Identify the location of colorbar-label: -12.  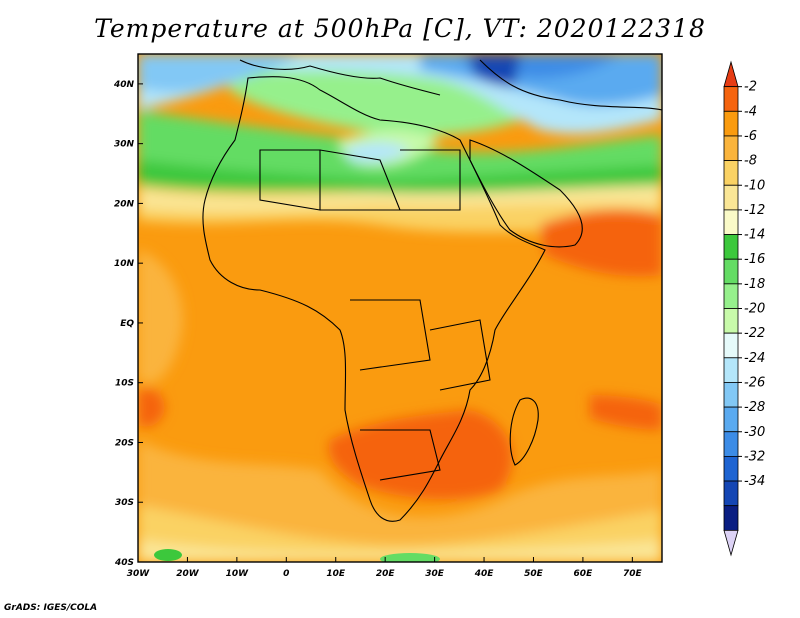
(754, 210).